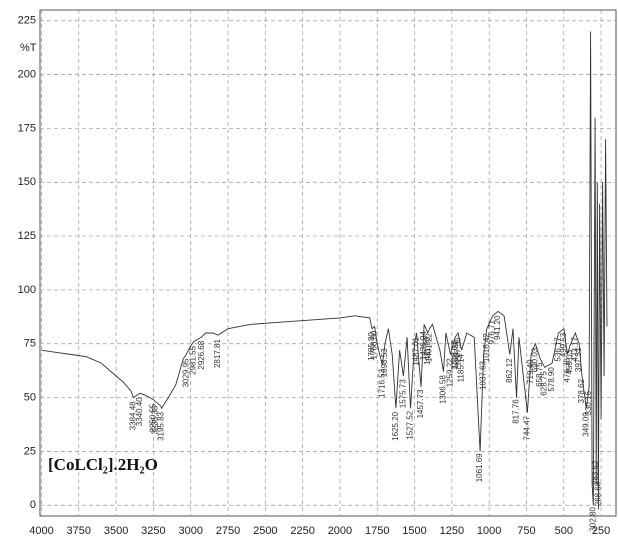  Describe the element at coordinates (155, 419) in the screenshot. I see `peak-label: 3235.33` at that location.